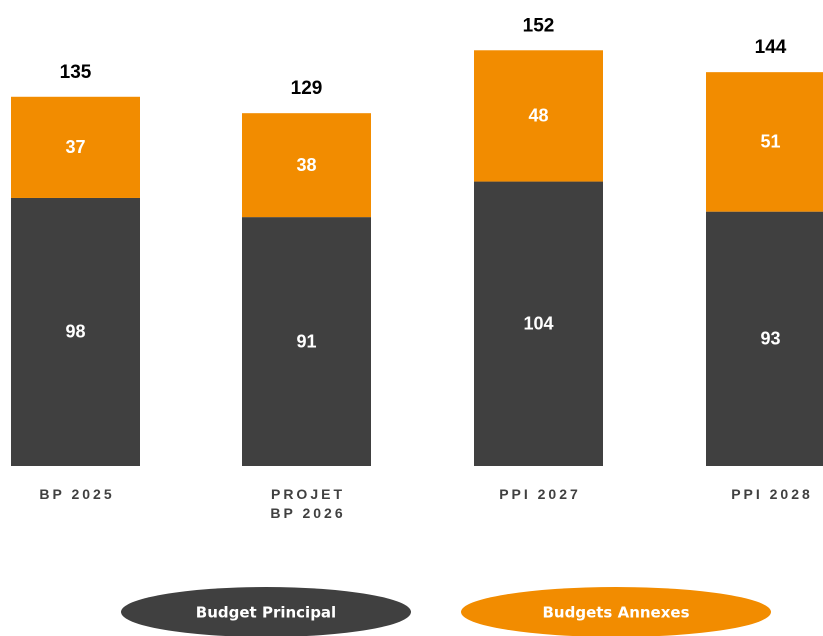 This screenshot has height=636, width=823. Describe the element at coordinates (76, 72) in the screenshot. I see `total-label: 135` at that location.